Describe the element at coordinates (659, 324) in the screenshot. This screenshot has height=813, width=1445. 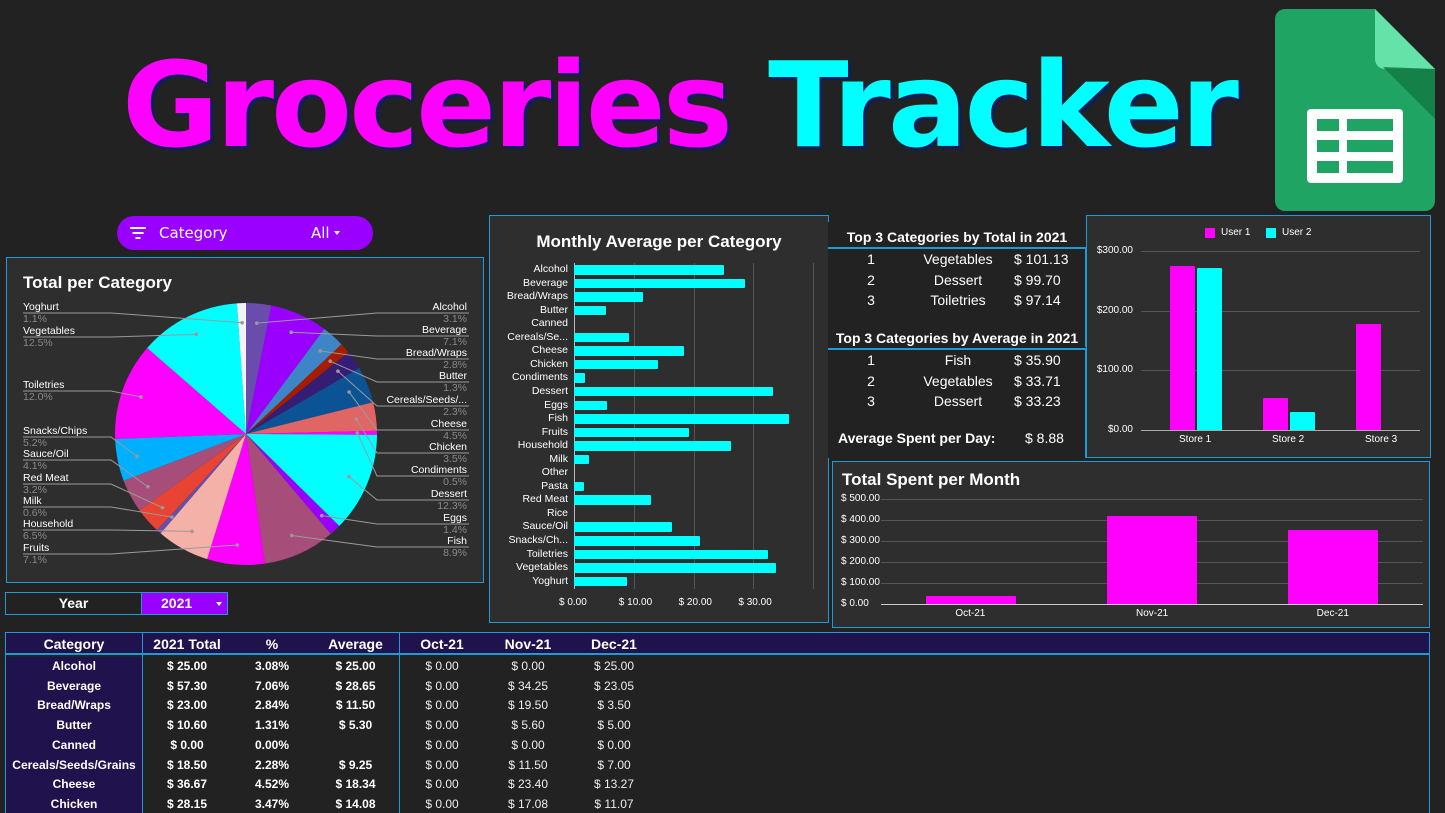
I see `bar-row: Canned` at that location.